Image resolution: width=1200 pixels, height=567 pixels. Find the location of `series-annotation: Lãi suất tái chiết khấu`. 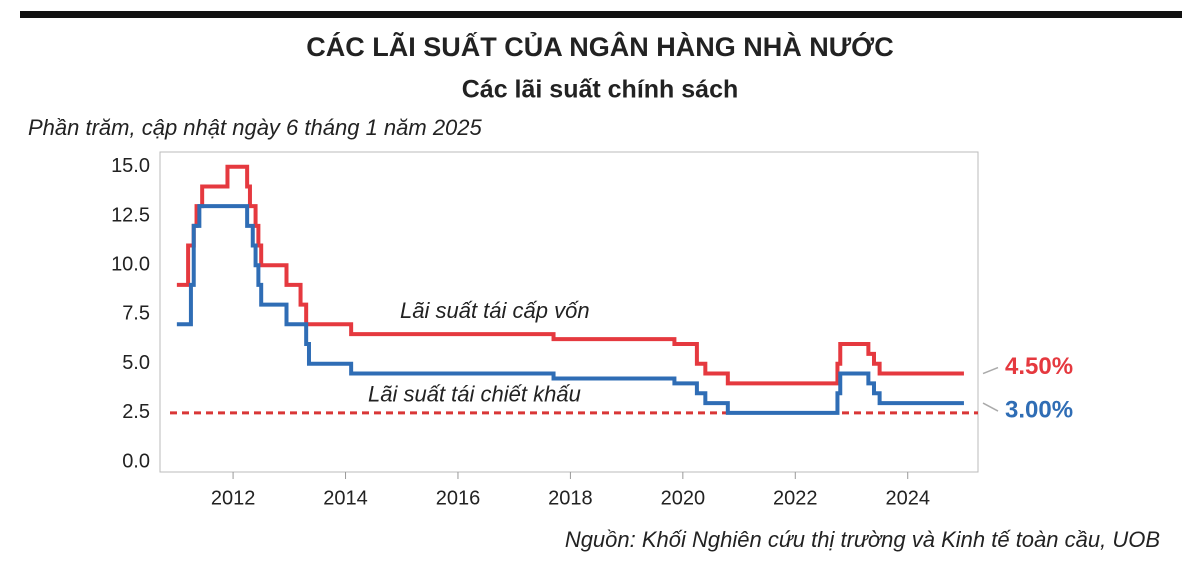

series-annotation: Lãi suất tái chiết khấu is located at coordinates (474, 393).